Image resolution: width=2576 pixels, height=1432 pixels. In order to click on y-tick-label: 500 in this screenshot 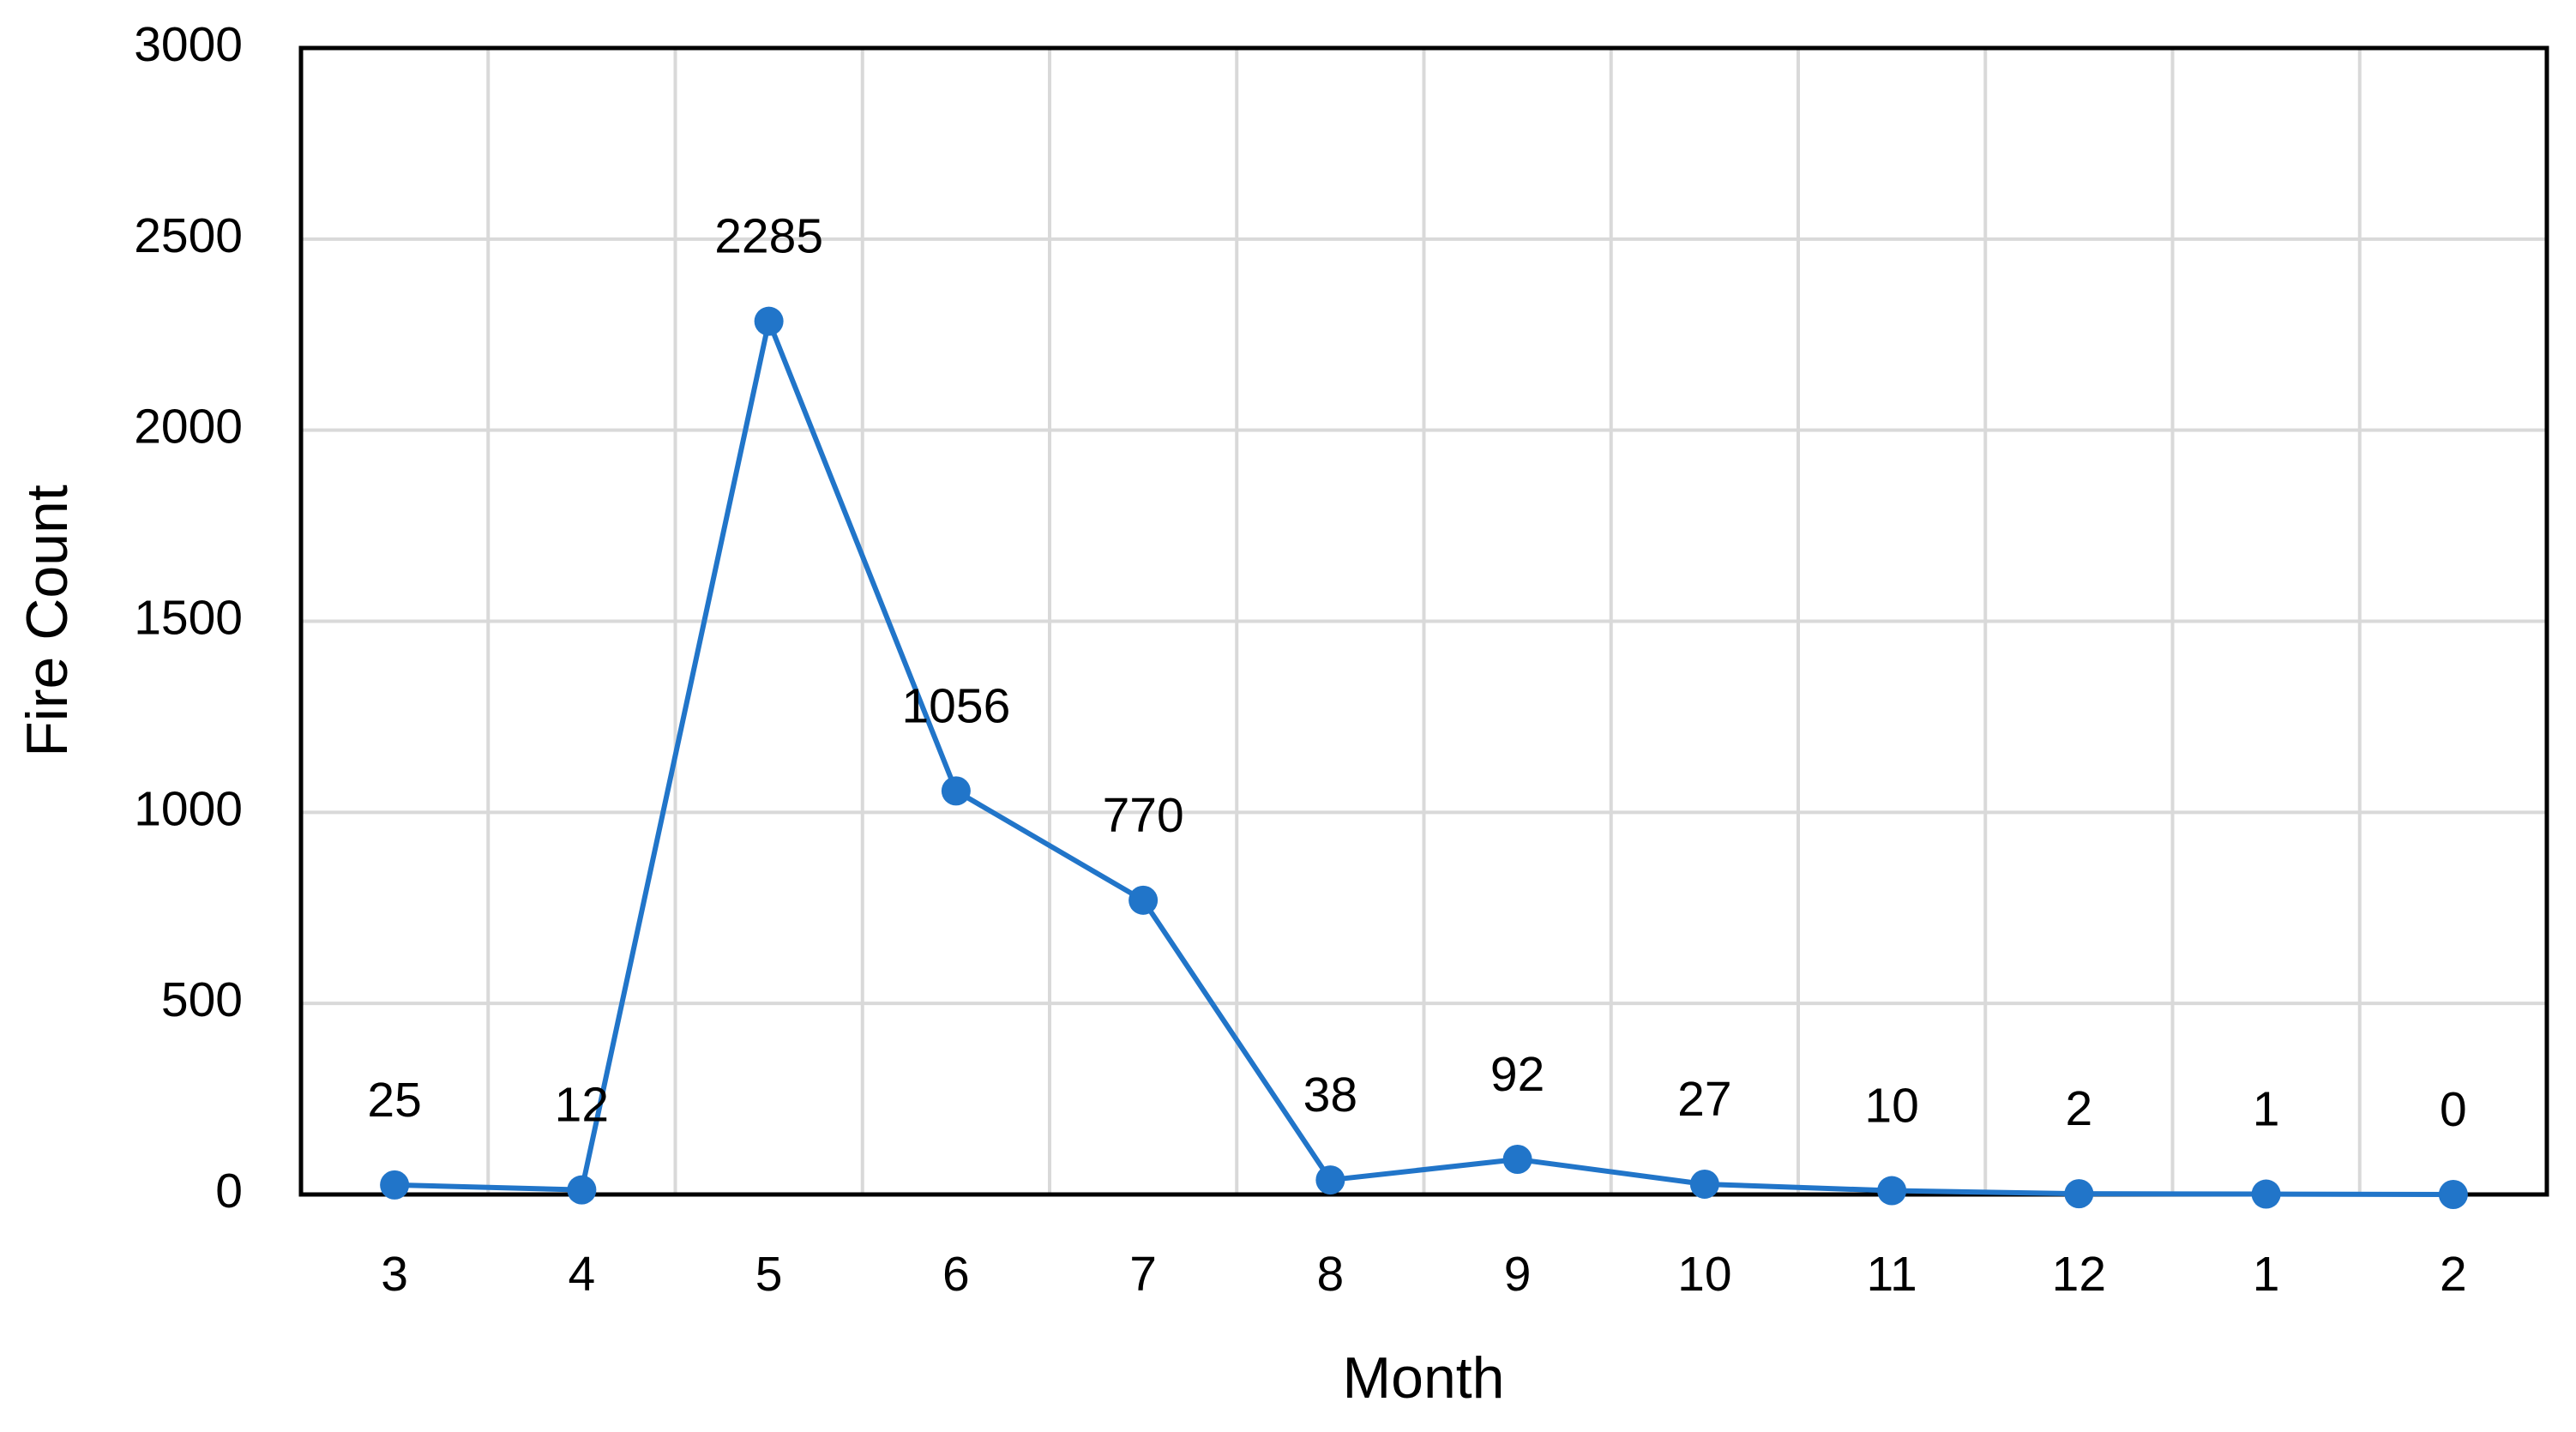, I will do `click(202, 999)`.